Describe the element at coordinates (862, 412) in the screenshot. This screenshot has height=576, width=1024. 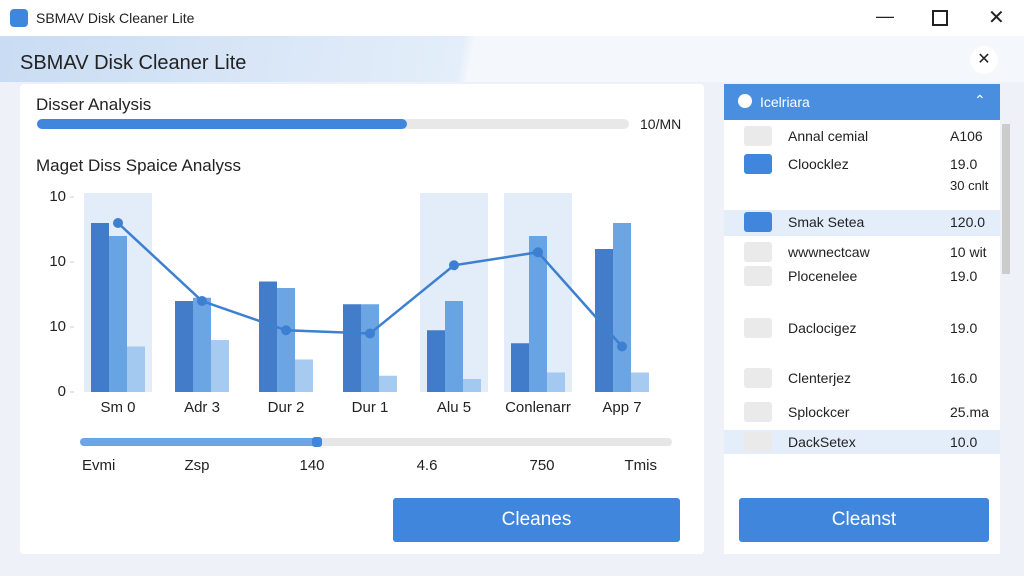
I see `list-item: Splockcer 25.ma` at that location.